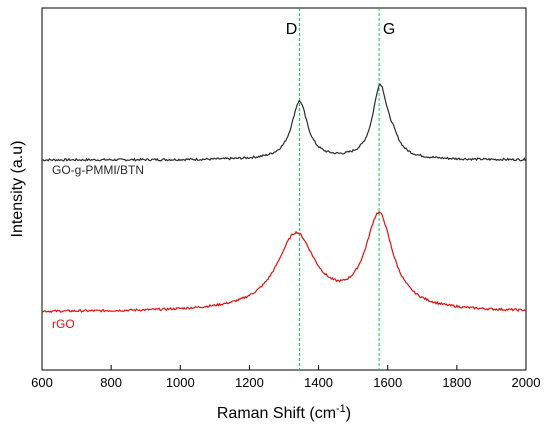  I want to click on x-tick-label: 1000, so click(180, 382).